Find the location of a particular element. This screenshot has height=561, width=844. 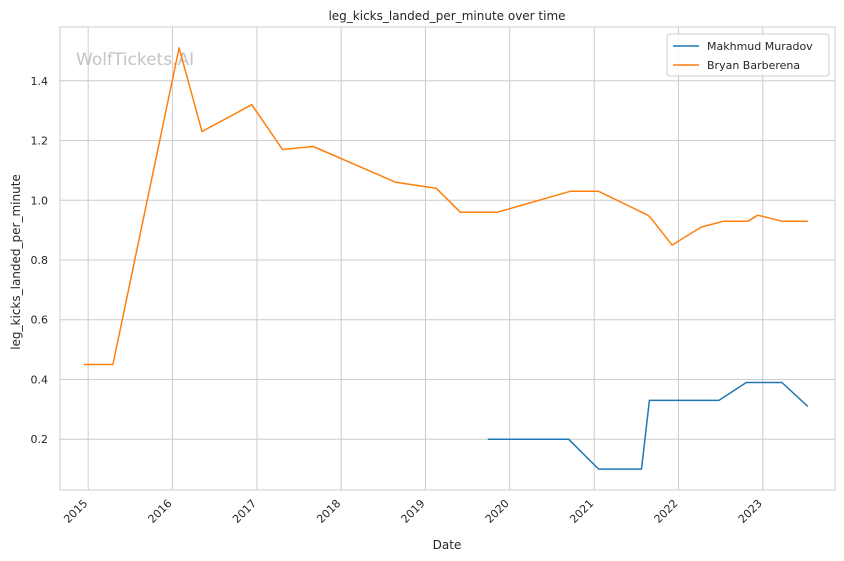

x-tick-label: 2018 is located at coordinates (328, 511).